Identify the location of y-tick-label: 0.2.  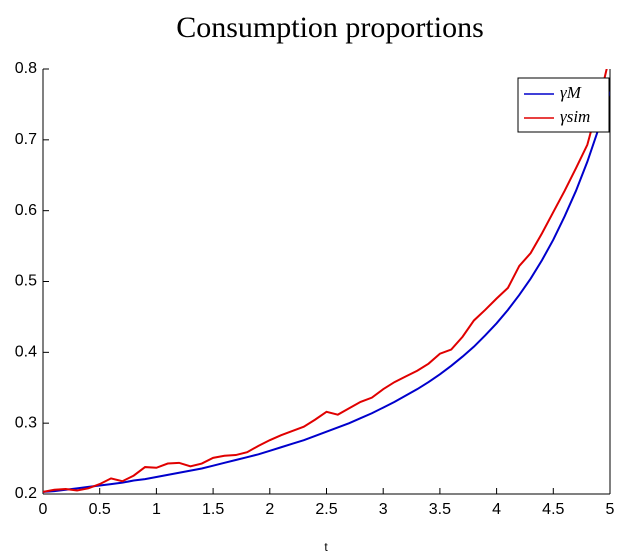
(26, 493).